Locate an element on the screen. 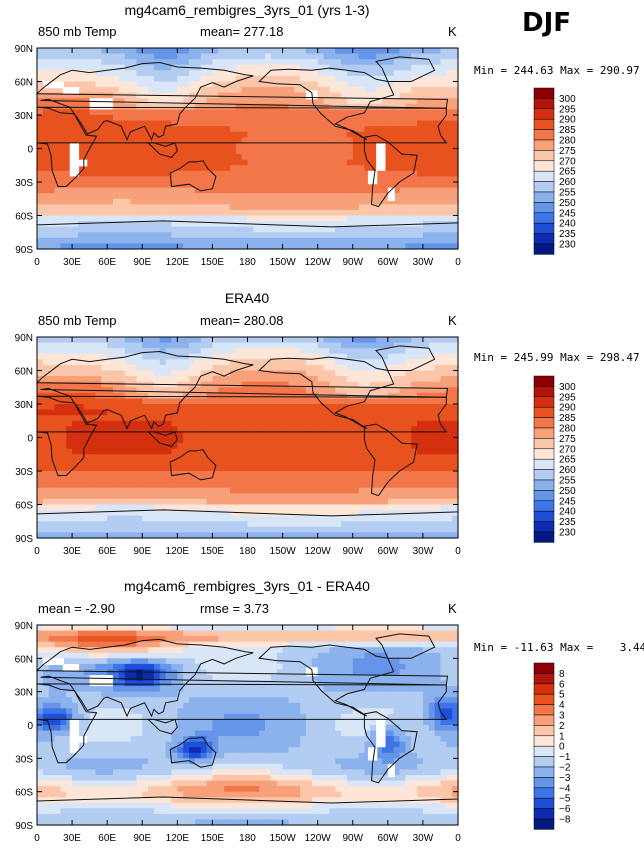 The width and height of the screenshot is (644, 858). panel-min-max: Min = 244.63 Max = 290.97 is located at coordinates (557, 70).